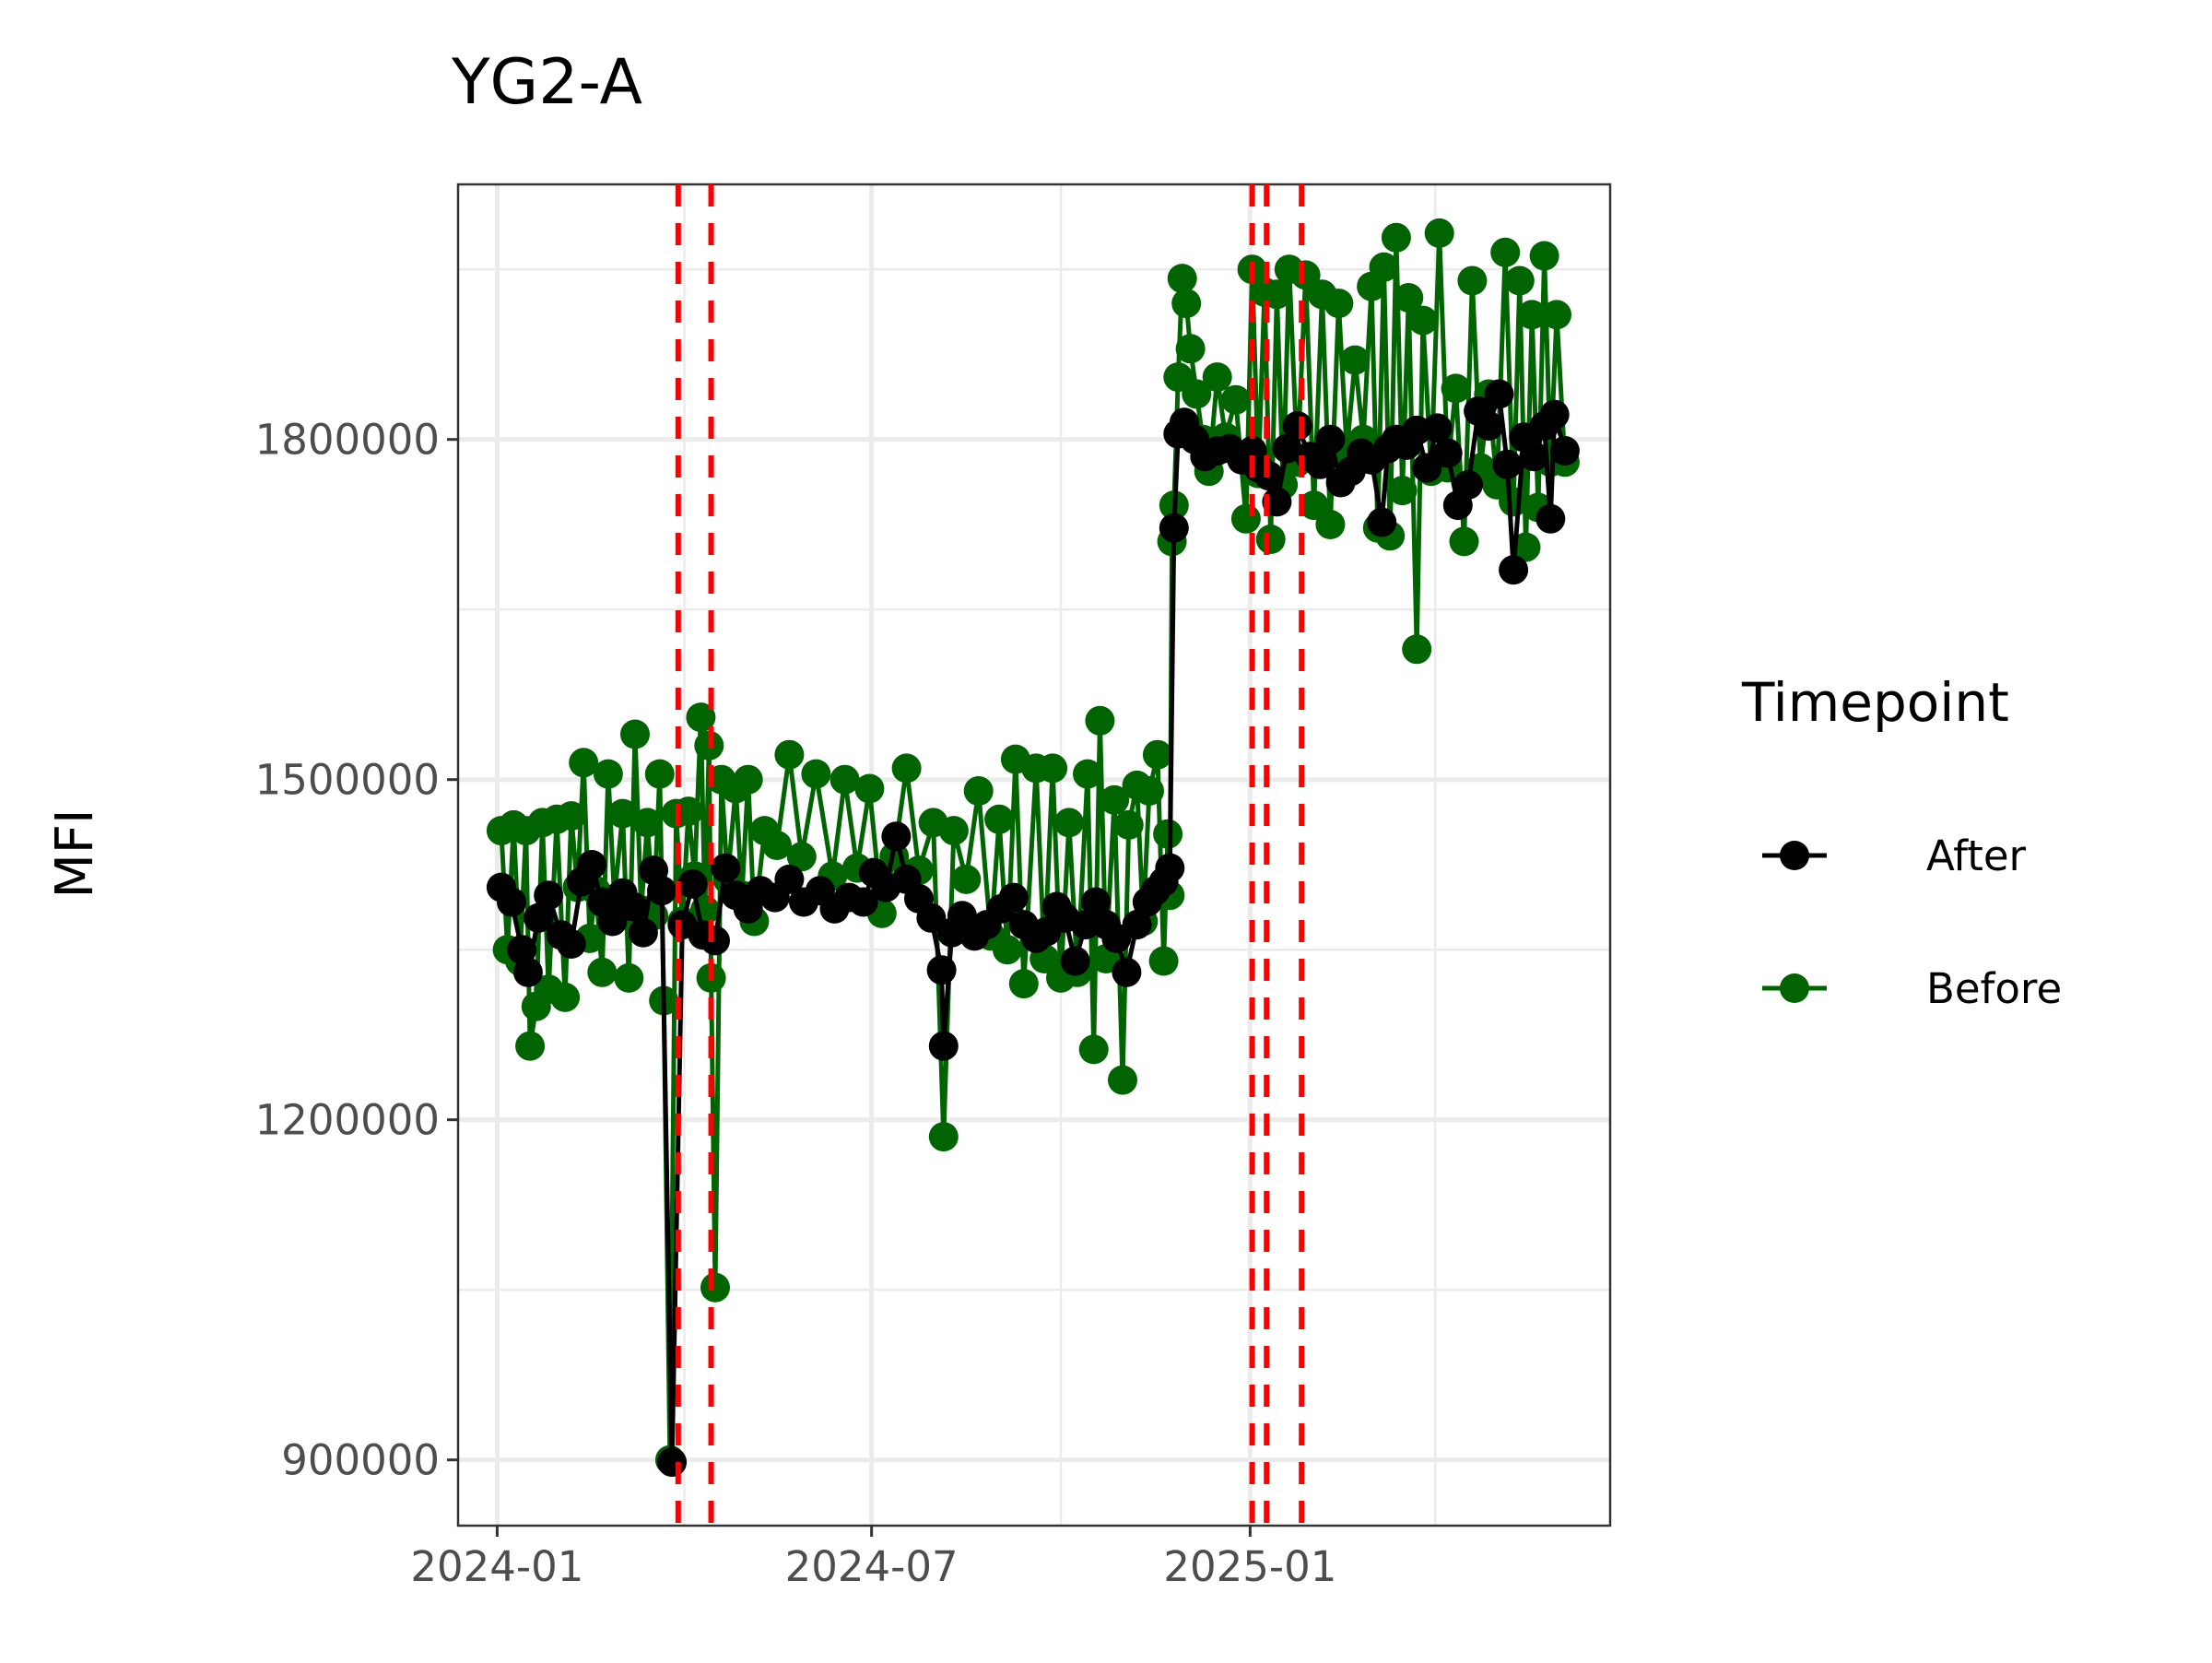 The height and width of the screenshot is (1663, 2212). Describe the element at coordinates (1894, 856) in the screenshot. I see `legend-item-after: After` at that location.